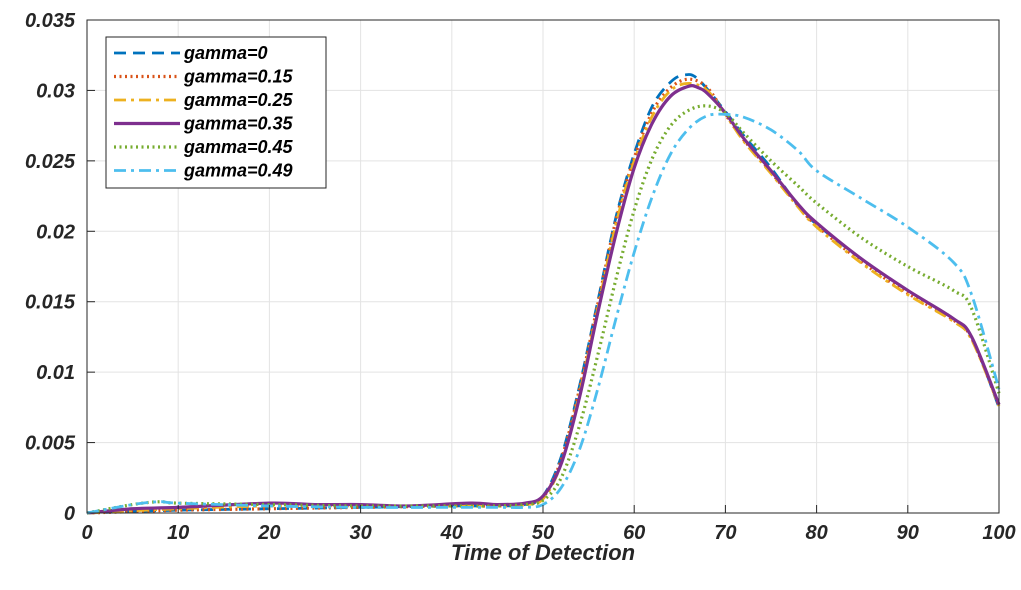  I want to click on y-axis-ticks: 0 0.005 0.01 0.015 0.02 0.025 0.03 0.035, so click(60, 267).